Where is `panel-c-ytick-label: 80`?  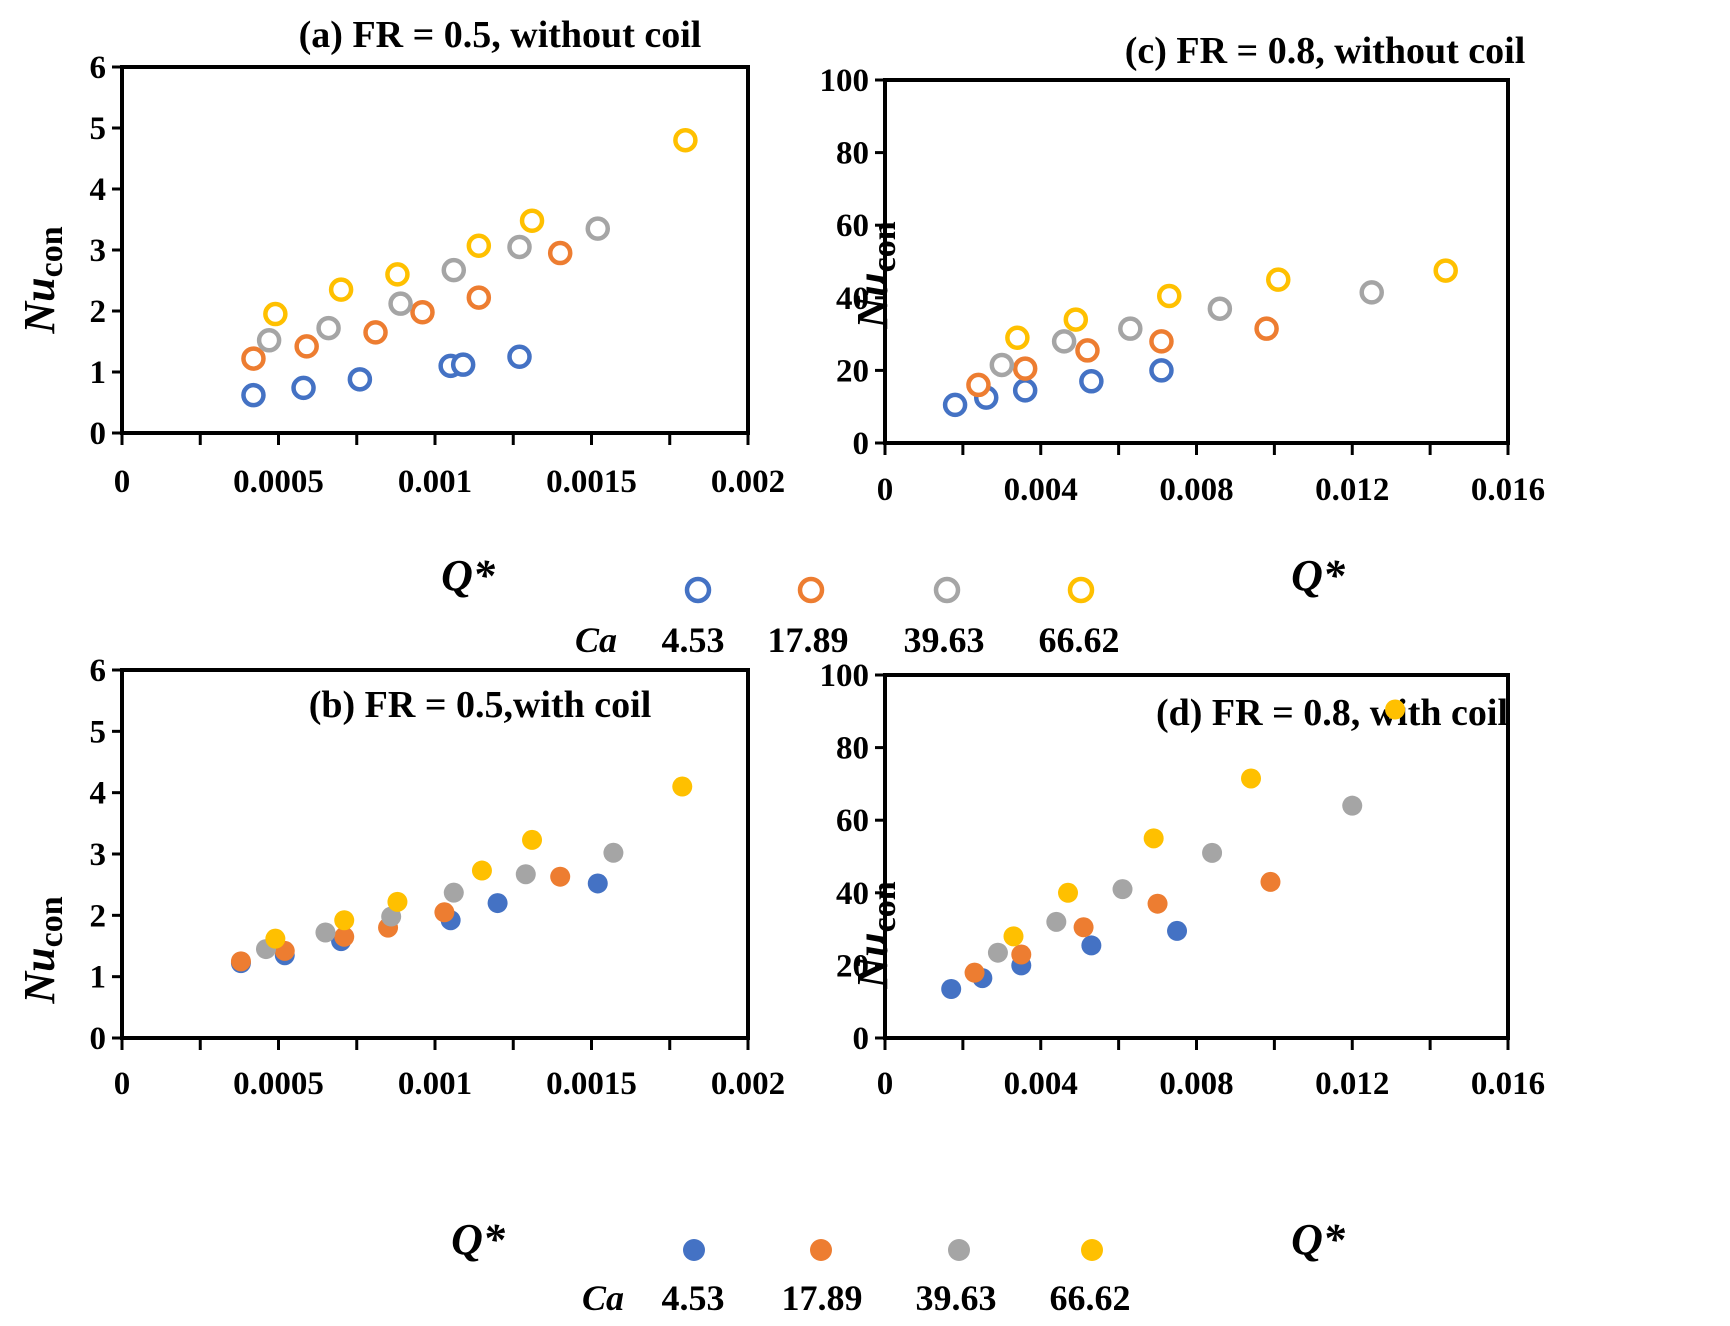 panel-c-ytick-label: 80 is located at coordinates (852, 154).